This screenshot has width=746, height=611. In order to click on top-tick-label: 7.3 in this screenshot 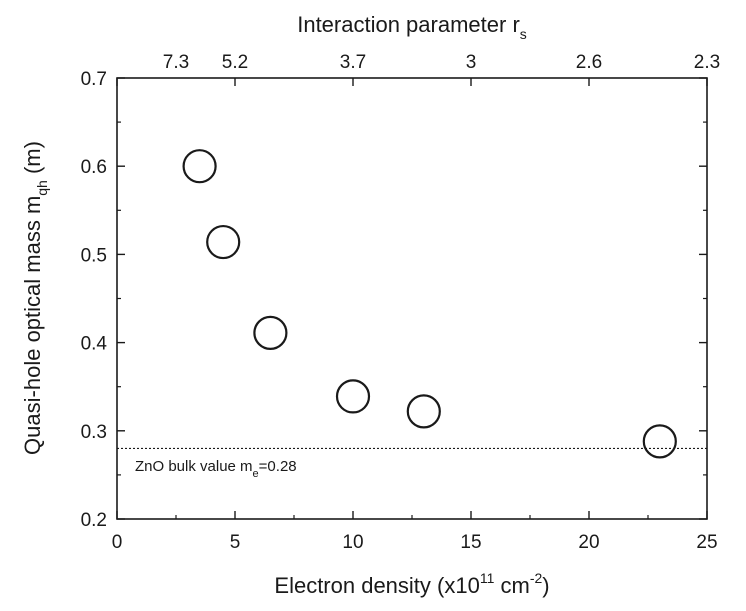, I will do `click(176, 62)`.